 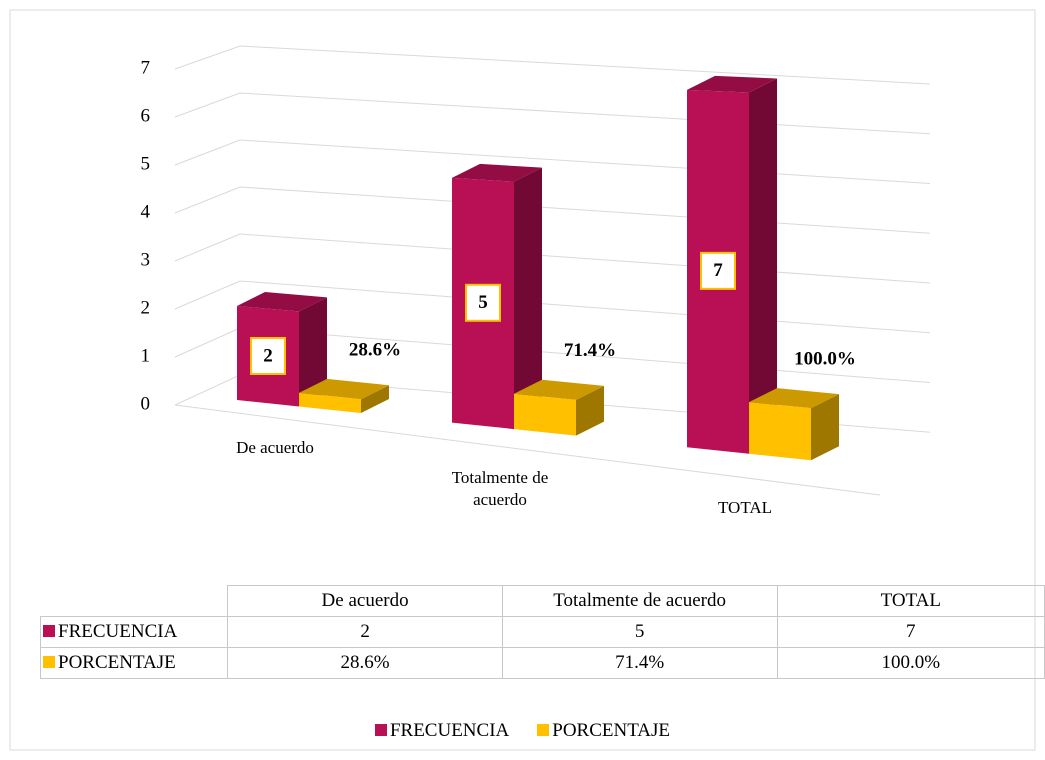 What do you see at coordinates (449, 730) in the screenshot?
I see `legend-label: FRECUENCIA` at bounding box center [449, 730].